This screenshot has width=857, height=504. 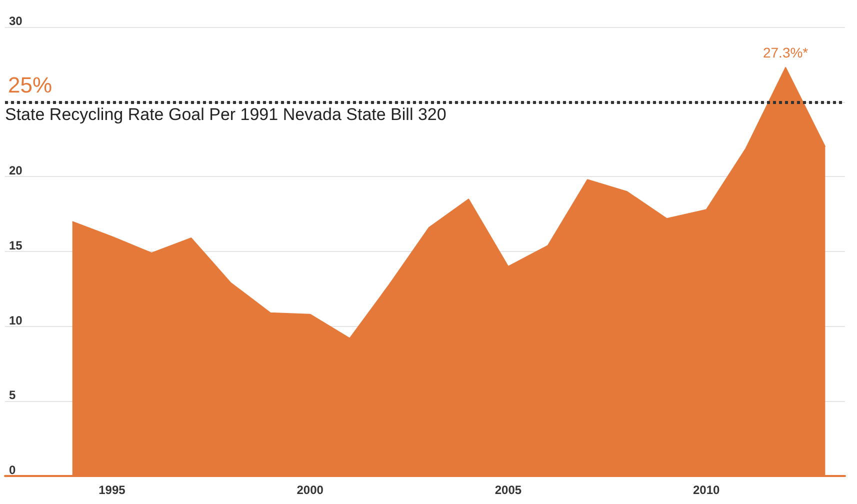 What do you see at coordinates (12, 470) in the screenshot?
I see `y-tick-label: 0` at bounding box center [12, 470].